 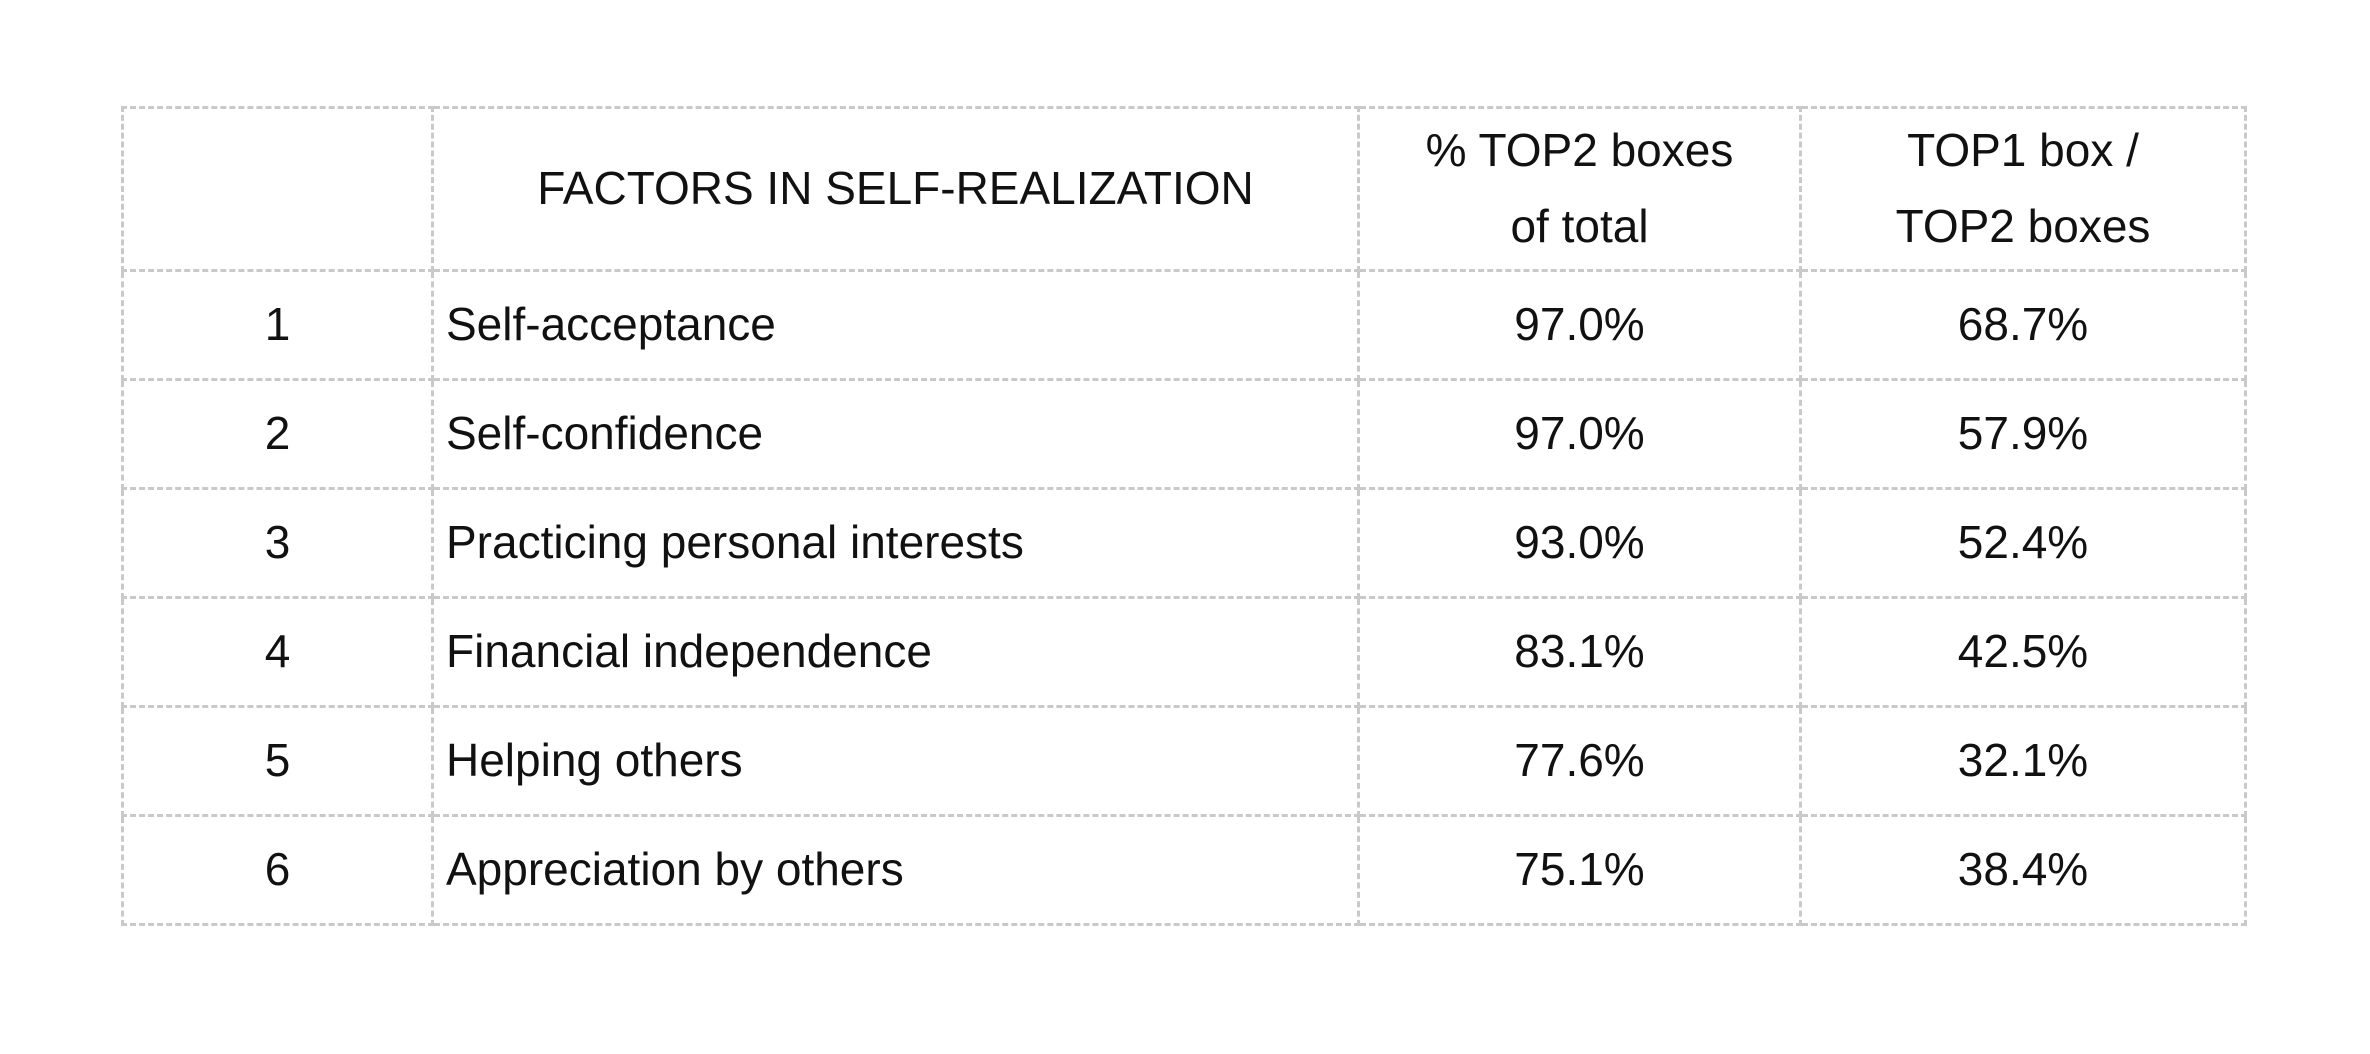 What do you see at coordinates (2023, 189) in the screenshot?
I see `header-cell: TOP1 box / TOP2 boxes` at bounding box center [2023, 189].